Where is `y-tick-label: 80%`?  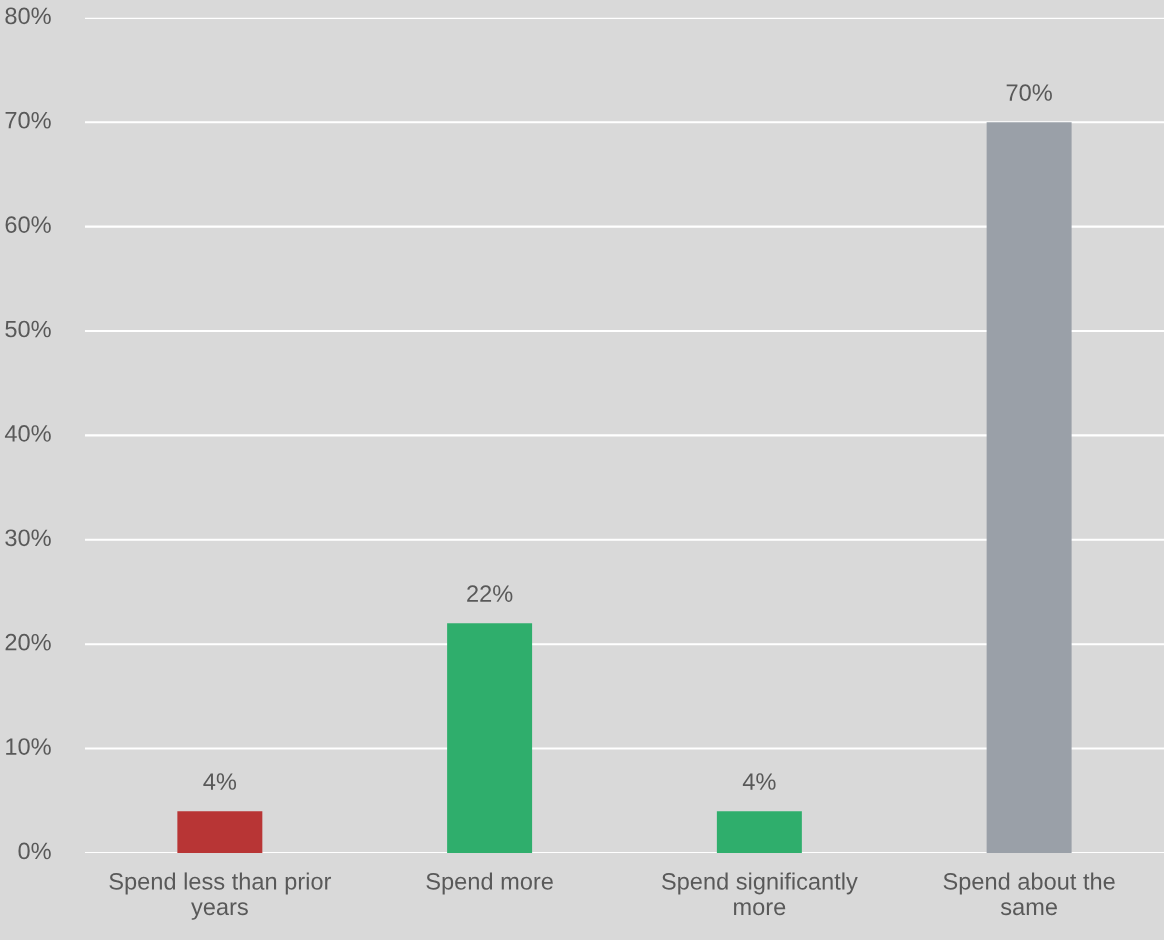 y-tick-label: 80% is located at coordinates (28, 16).